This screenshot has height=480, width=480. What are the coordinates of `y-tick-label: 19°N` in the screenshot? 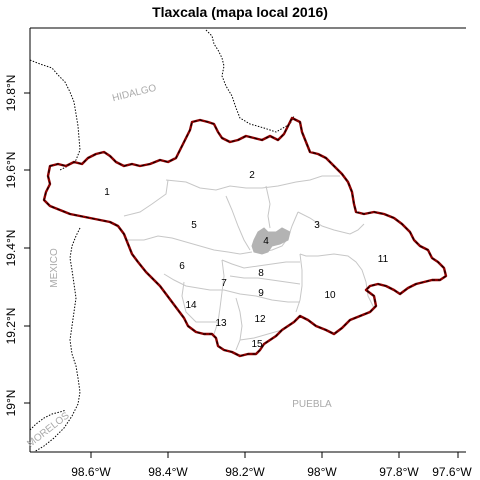 It's located at (11, 403).